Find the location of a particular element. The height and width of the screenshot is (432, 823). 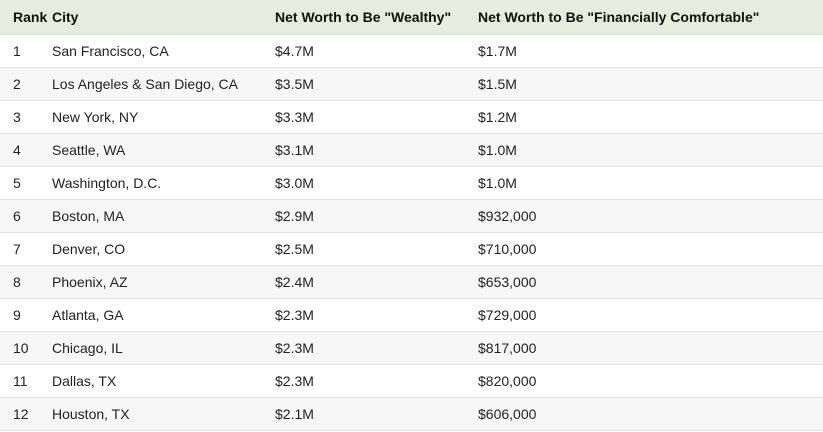

cell-comfortable: $932,000 is located at coordinates (650, 216).